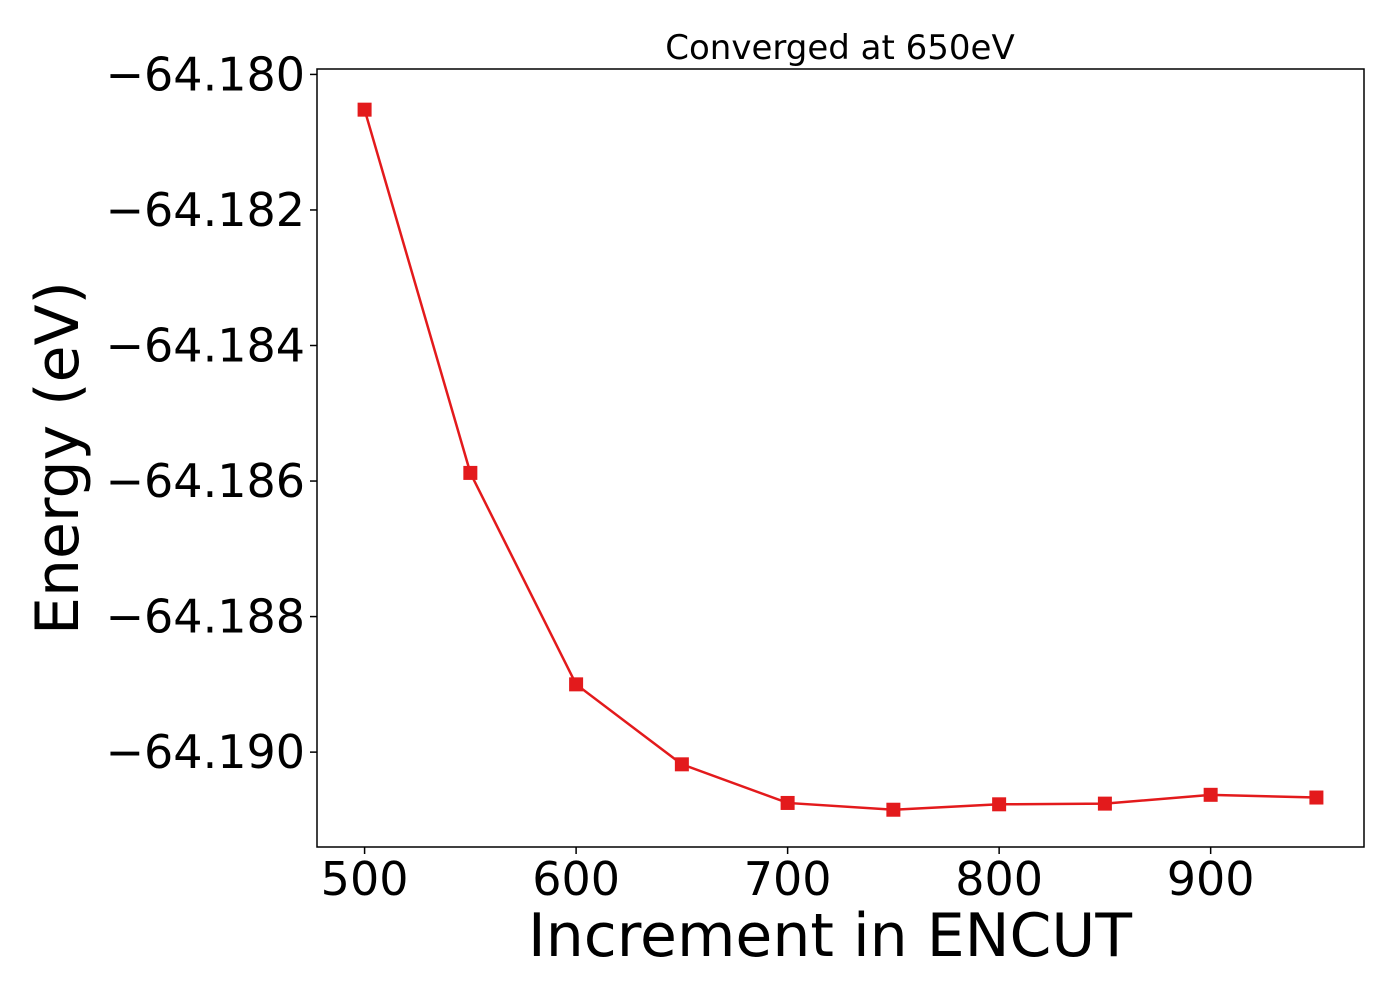  What do you see at coordinates (830, 936) in the screenshot?
I see `x-axis-label: Increment in ENCUT` at bounding box center [830, 936].